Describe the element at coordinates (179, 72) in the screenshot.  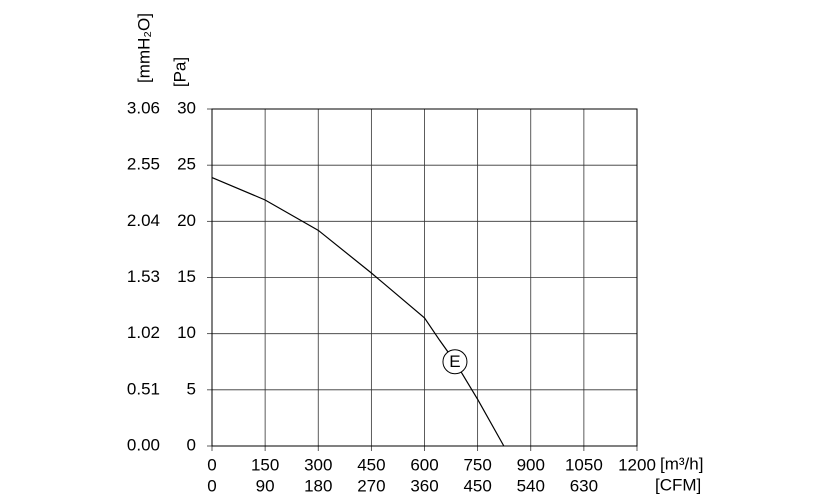
I see `y-axis-label: [Pa]` at that location.